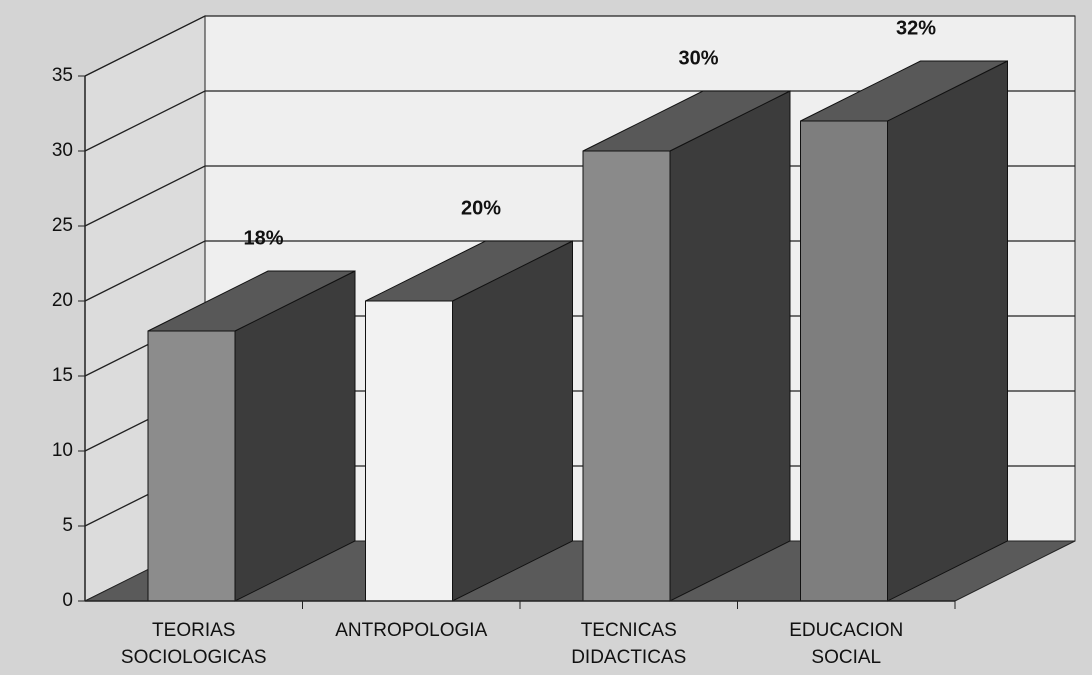 This screenshot has height=675, width=1092. Describe the element at coordinates (846, 657) in the screenshot. I see `x-tick-label: SOCIAL` at that location.